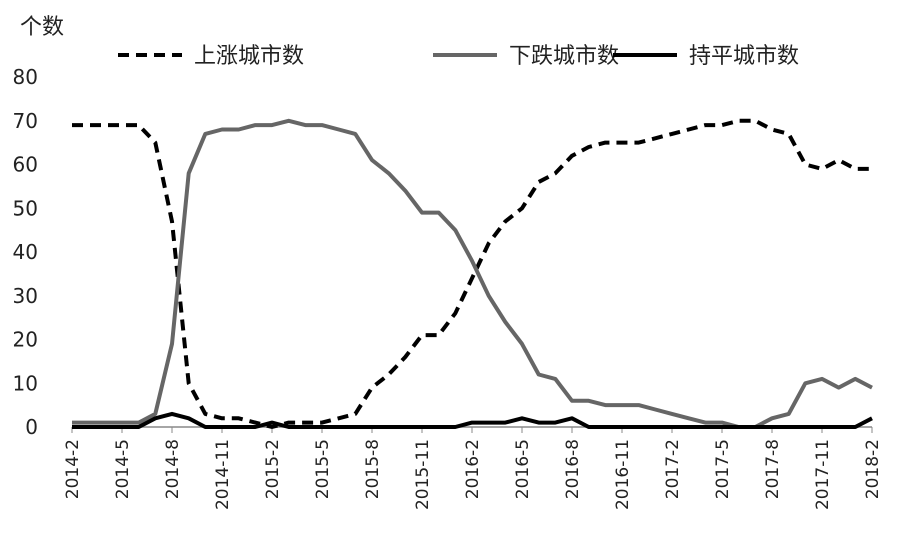 The width and height of the screenshot is (899, 543). What do you see at coordinates (423, 474) in the screenshot?
I see `x-tick-label: 2015-11` at bounding box center [423, 474].